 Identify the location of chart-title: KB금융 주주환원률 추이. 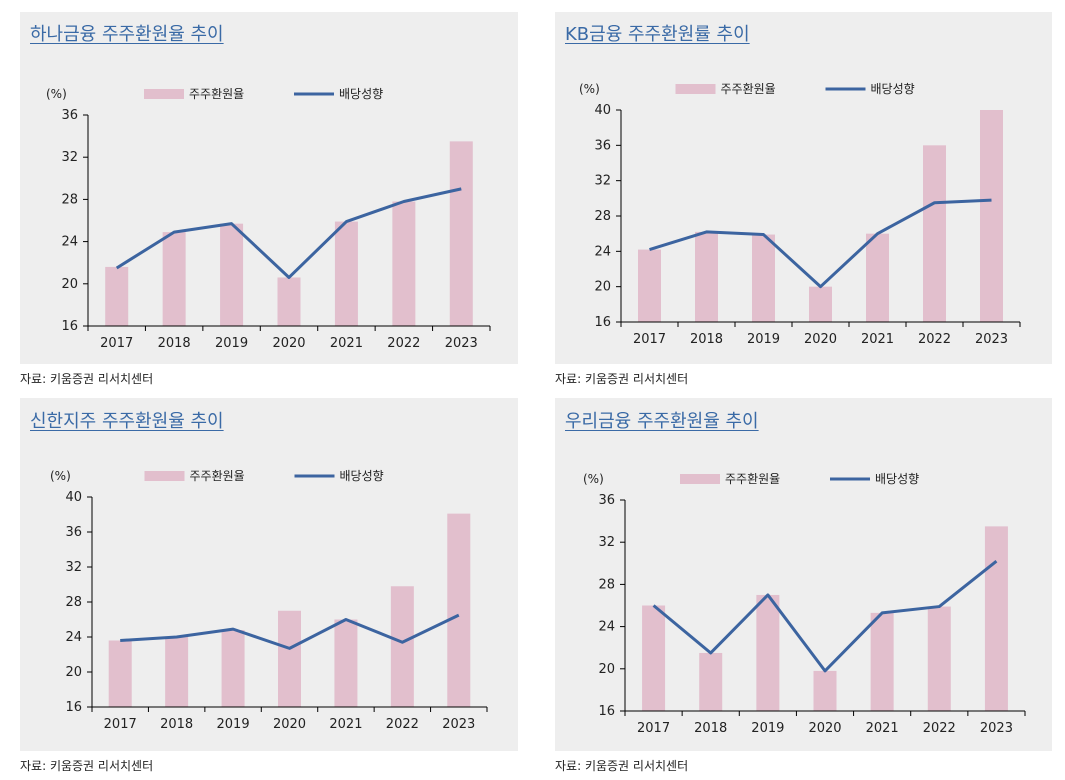
(657, 34).